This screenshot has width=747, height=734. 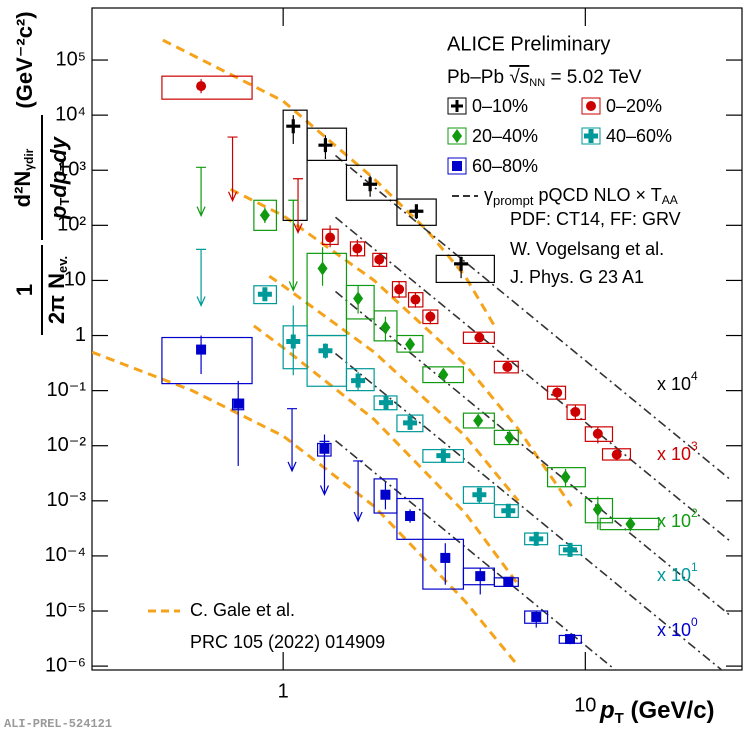 I want to click on y-tick-label: 10⁻⁴, so click(x=65, y=555).